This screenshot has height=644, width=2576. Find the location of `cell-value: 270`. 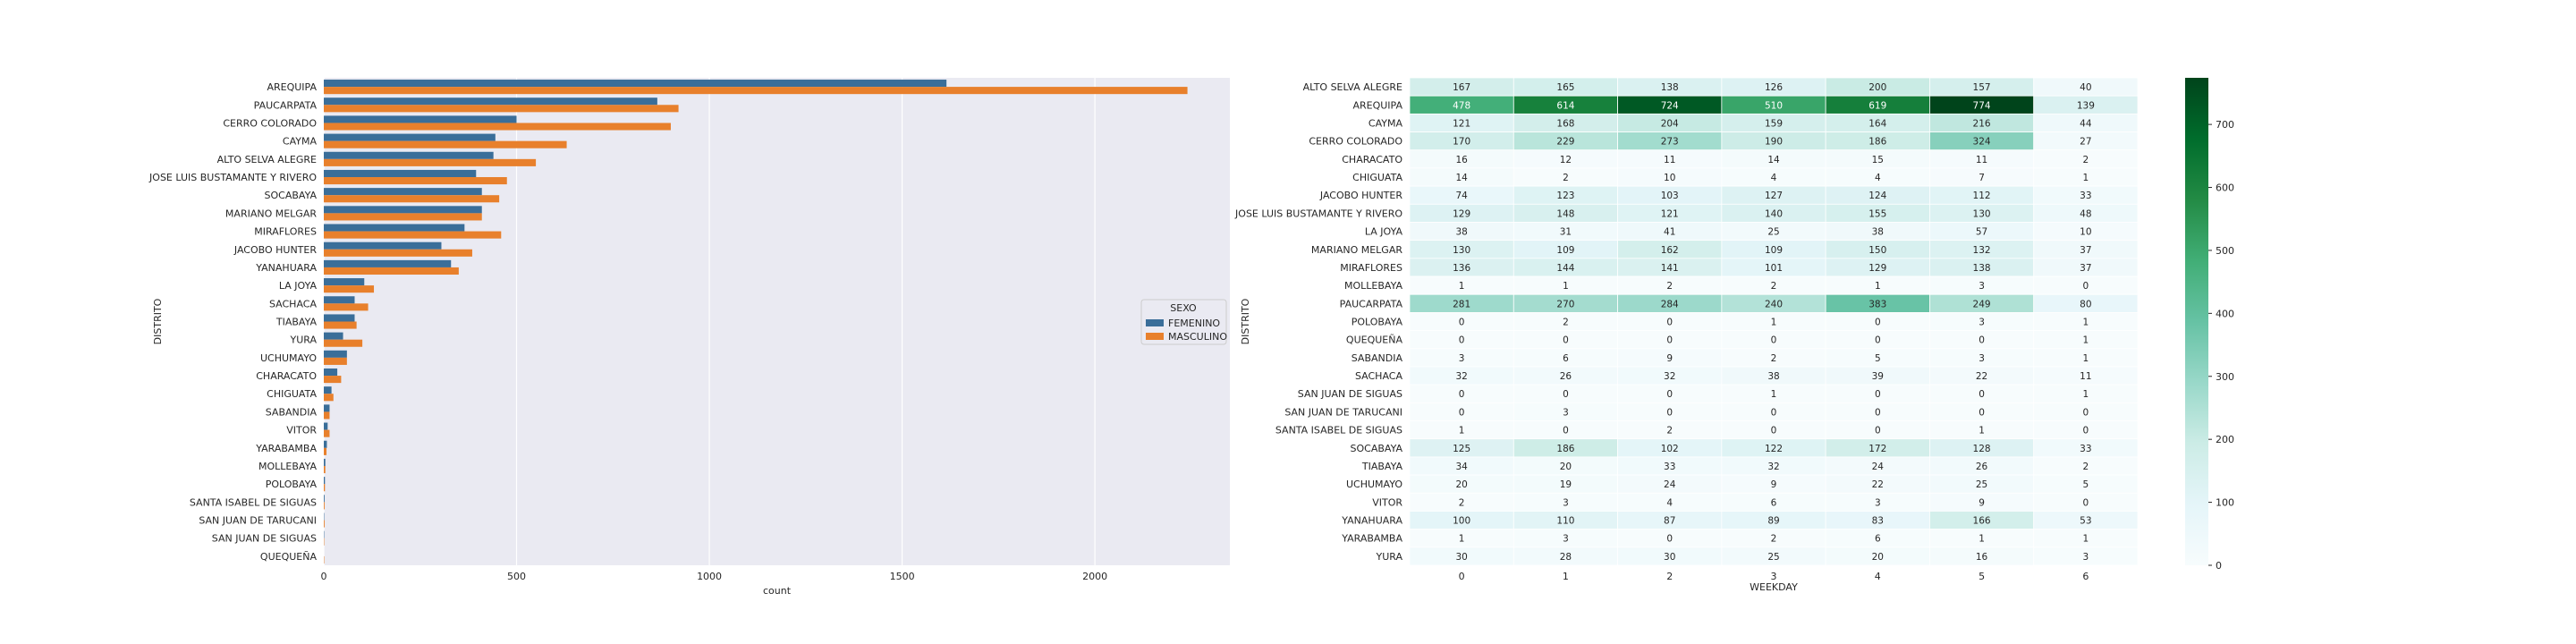

cell-value: 270 is located at coordinates (1565, 304).